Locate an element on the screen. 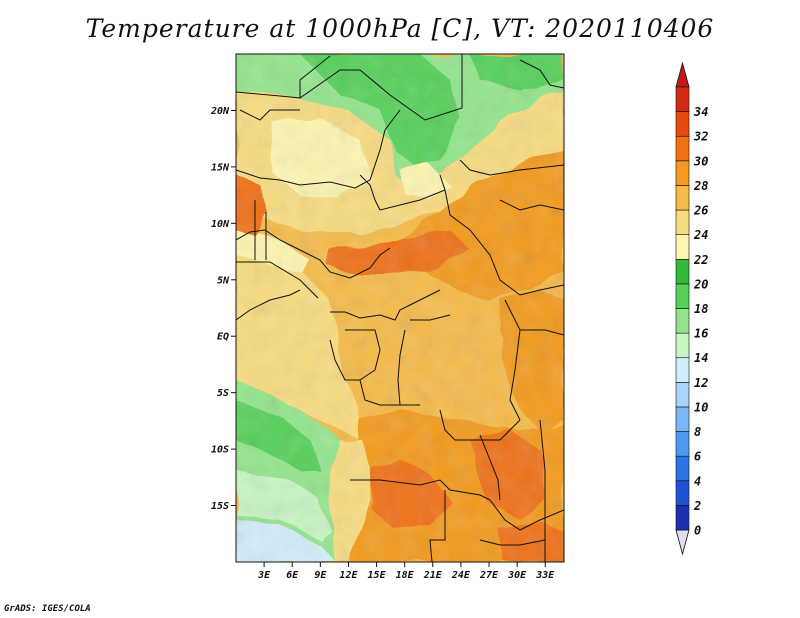  colorbar-below-triangle is located at coordinates (682, 542).